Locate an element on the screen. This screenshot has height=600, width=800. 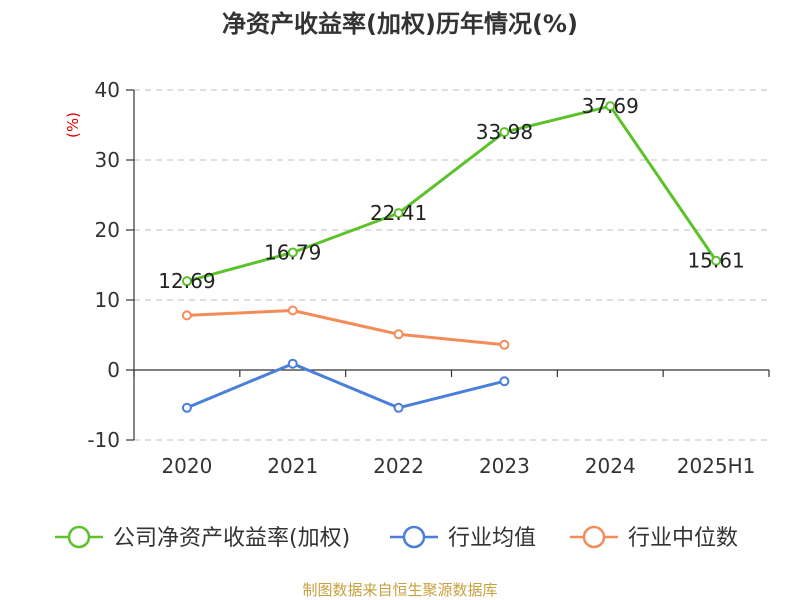
data-label: 15.61 is located at coordinates (715, 261).